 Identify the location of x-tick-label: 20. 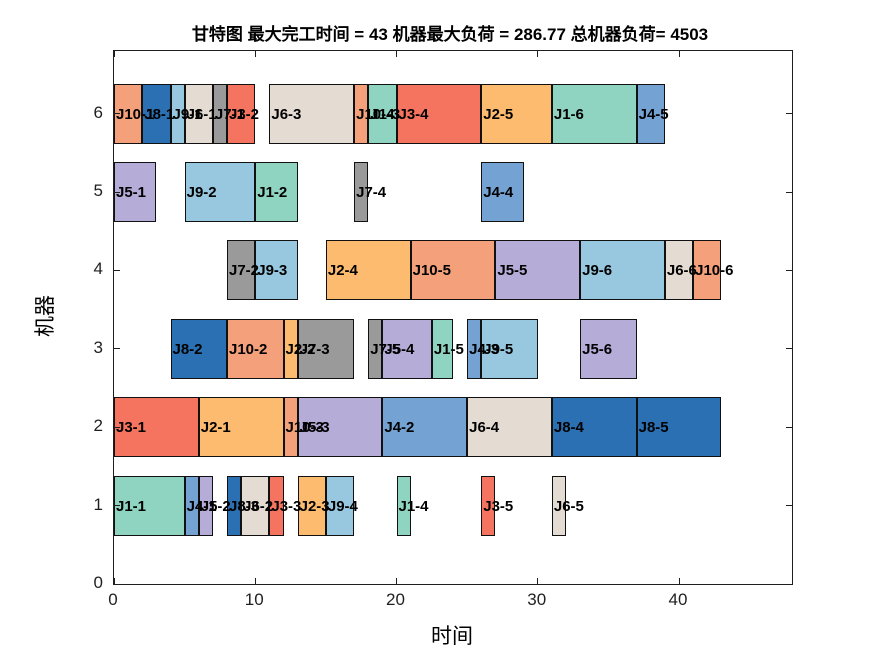
(395, 599).